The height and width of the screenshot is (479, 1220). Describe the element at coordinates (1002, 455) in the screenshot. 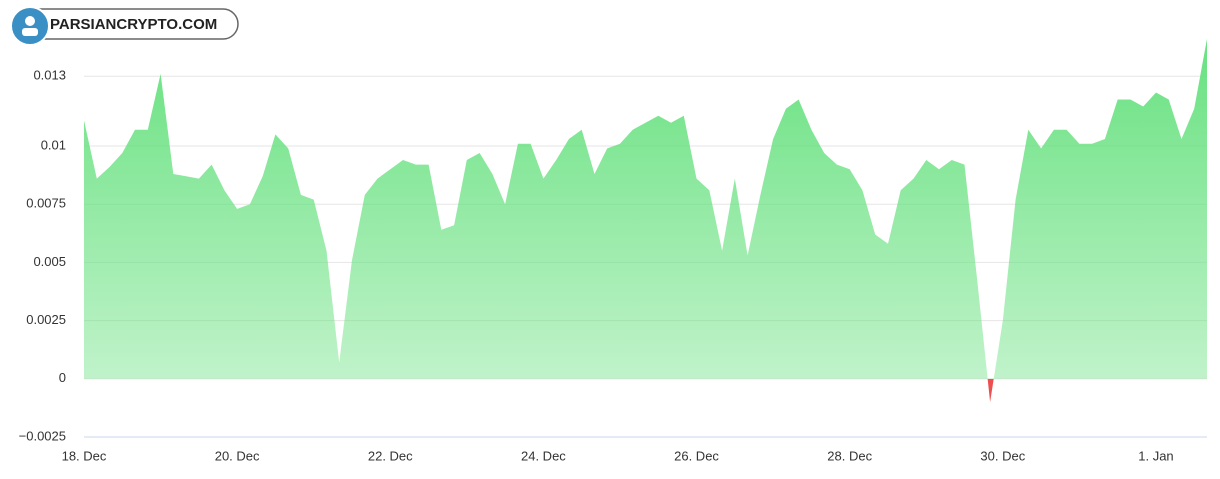

I see `x-tick-label: 30. Dec` at that location.